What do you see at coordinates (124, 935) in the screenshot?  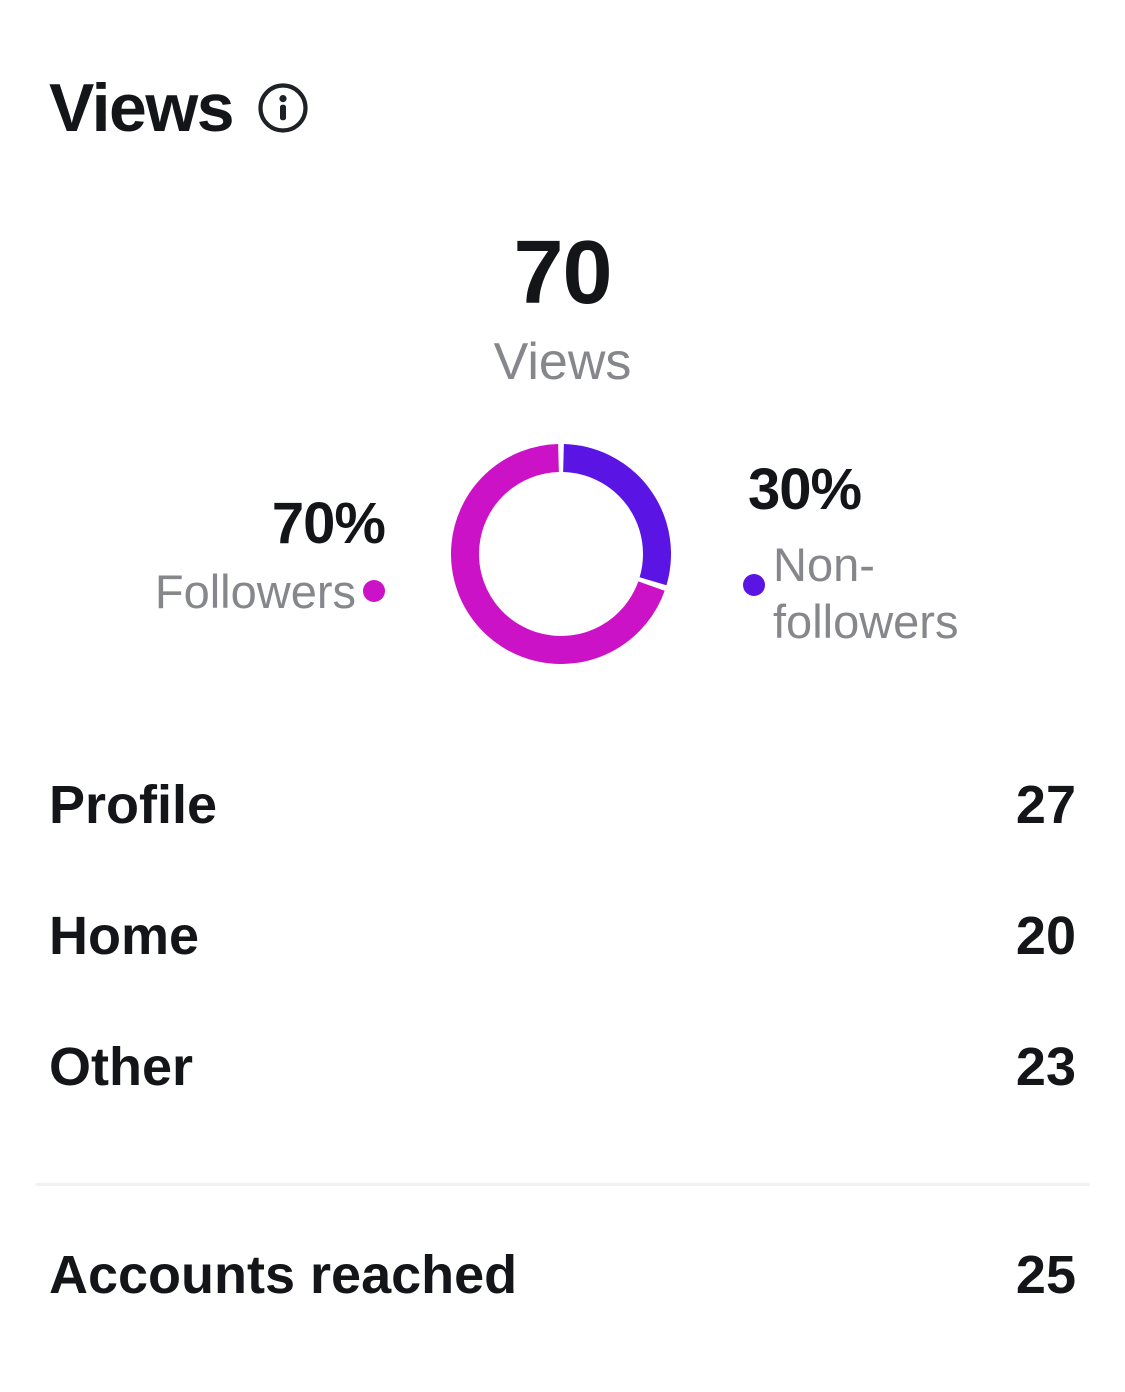 I see `row-label: Home` at bounding box center [124, 935].